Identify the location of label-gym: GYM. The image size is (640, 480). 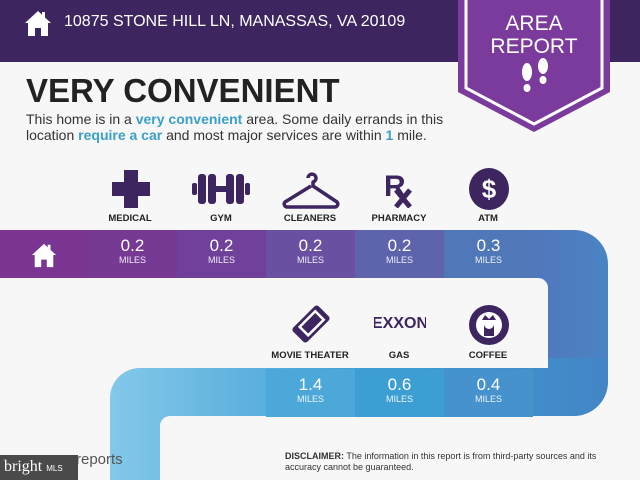
(221, 218).